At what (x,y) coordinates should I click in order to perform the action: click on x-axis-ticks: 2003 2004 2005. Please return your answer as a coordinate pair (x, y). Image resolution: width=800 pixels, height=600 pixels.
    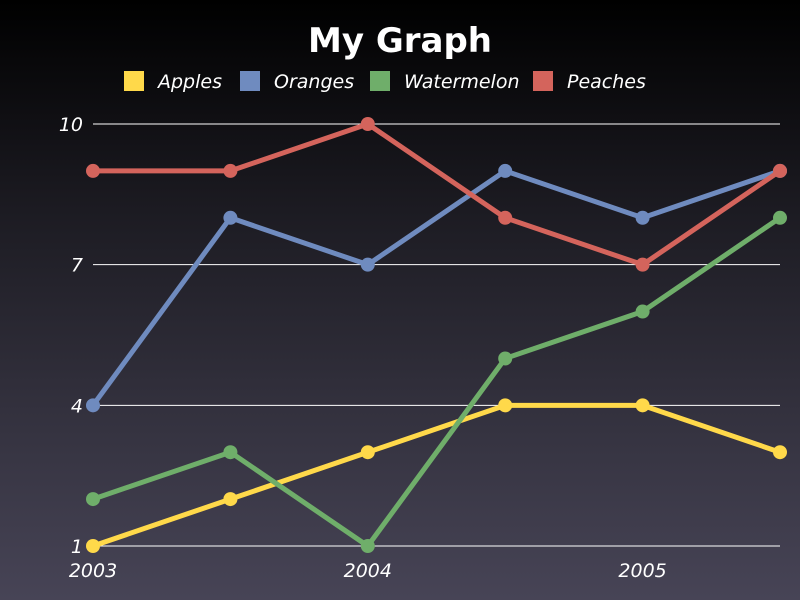
    Looking at the image, I should click on (368, 571).